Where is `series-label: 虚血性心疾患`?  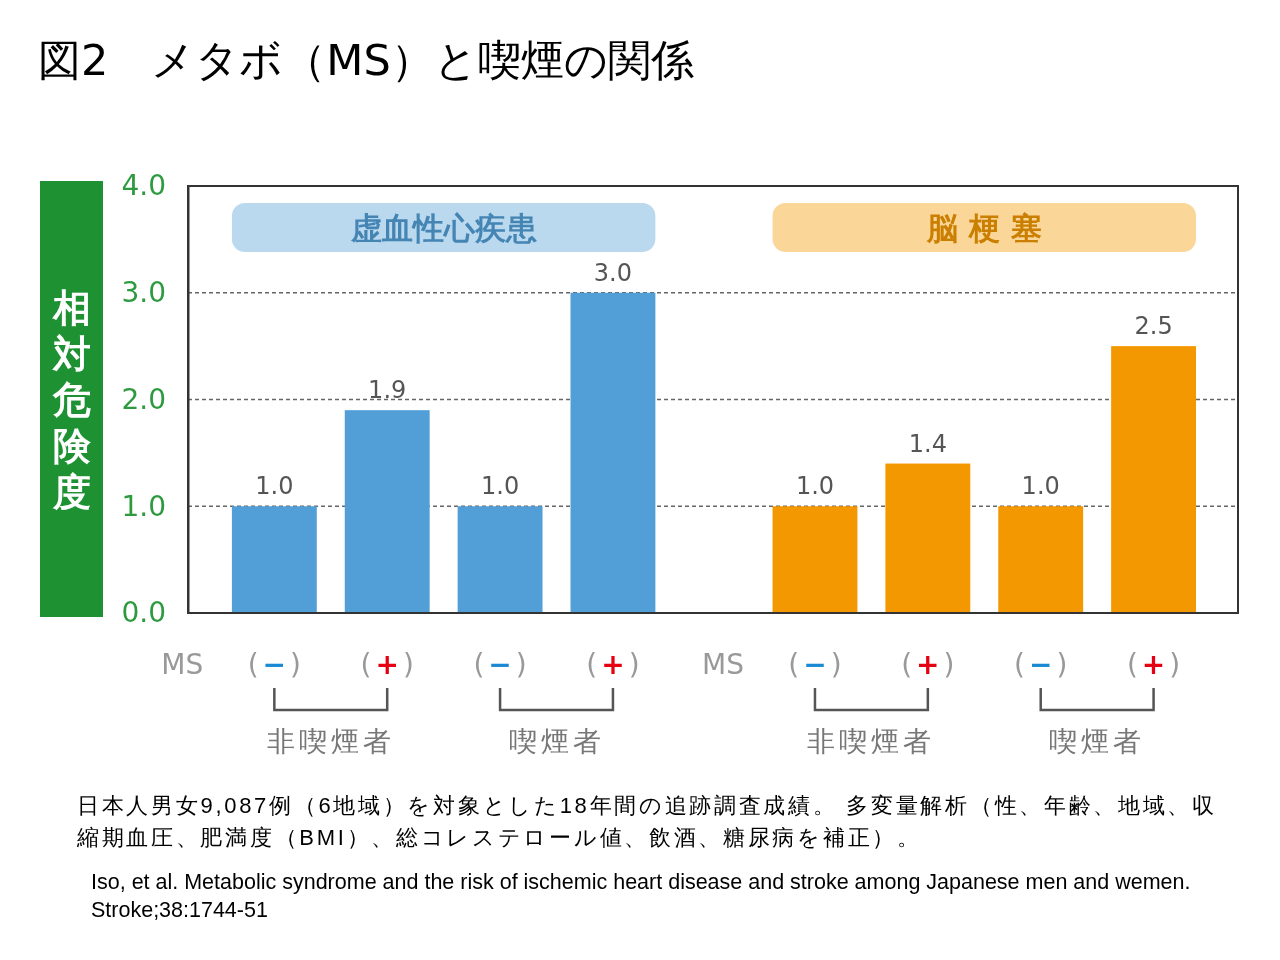
series-label: 虚血性心疾患 is located at coordinates (443, 228).